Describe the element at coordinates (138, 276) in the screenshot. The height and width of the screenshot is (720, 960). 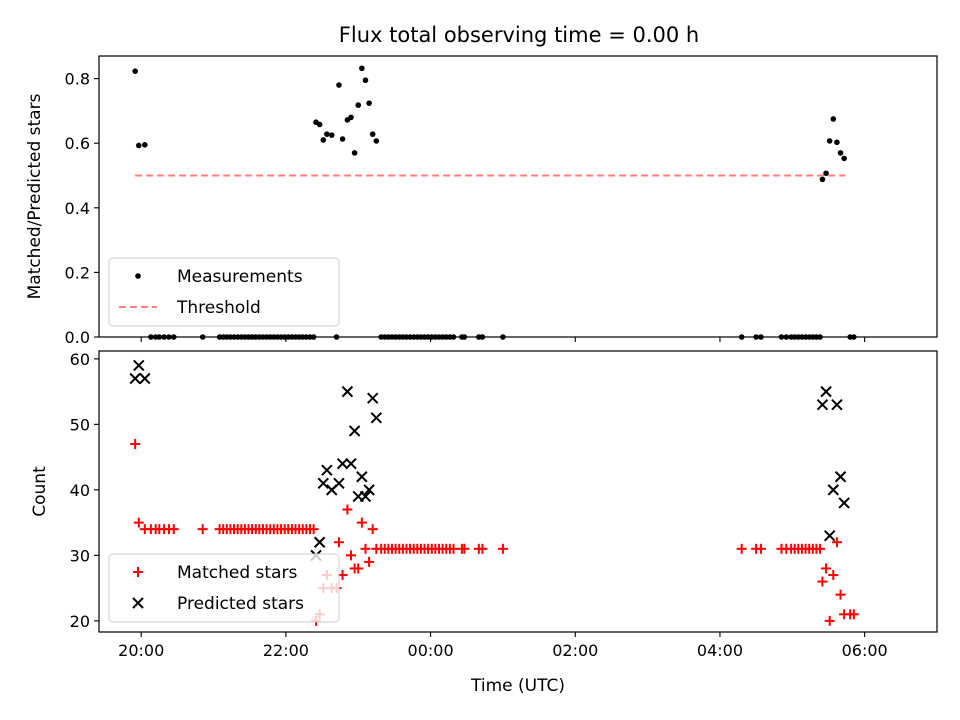
I see `legend-measurements-marker` at that location.